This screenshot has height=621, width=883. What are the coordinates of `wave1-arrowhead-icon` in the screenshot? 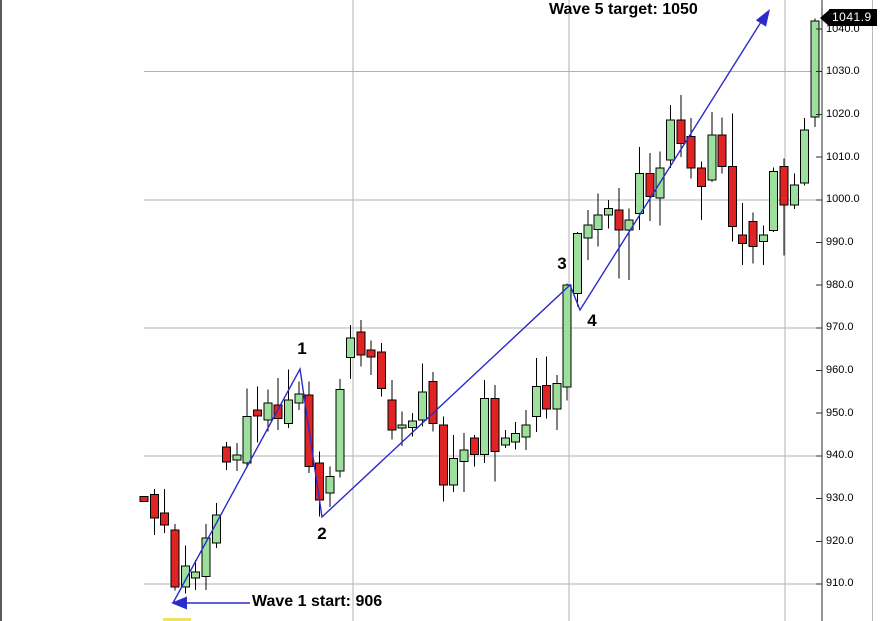 It's located at (179, 603).